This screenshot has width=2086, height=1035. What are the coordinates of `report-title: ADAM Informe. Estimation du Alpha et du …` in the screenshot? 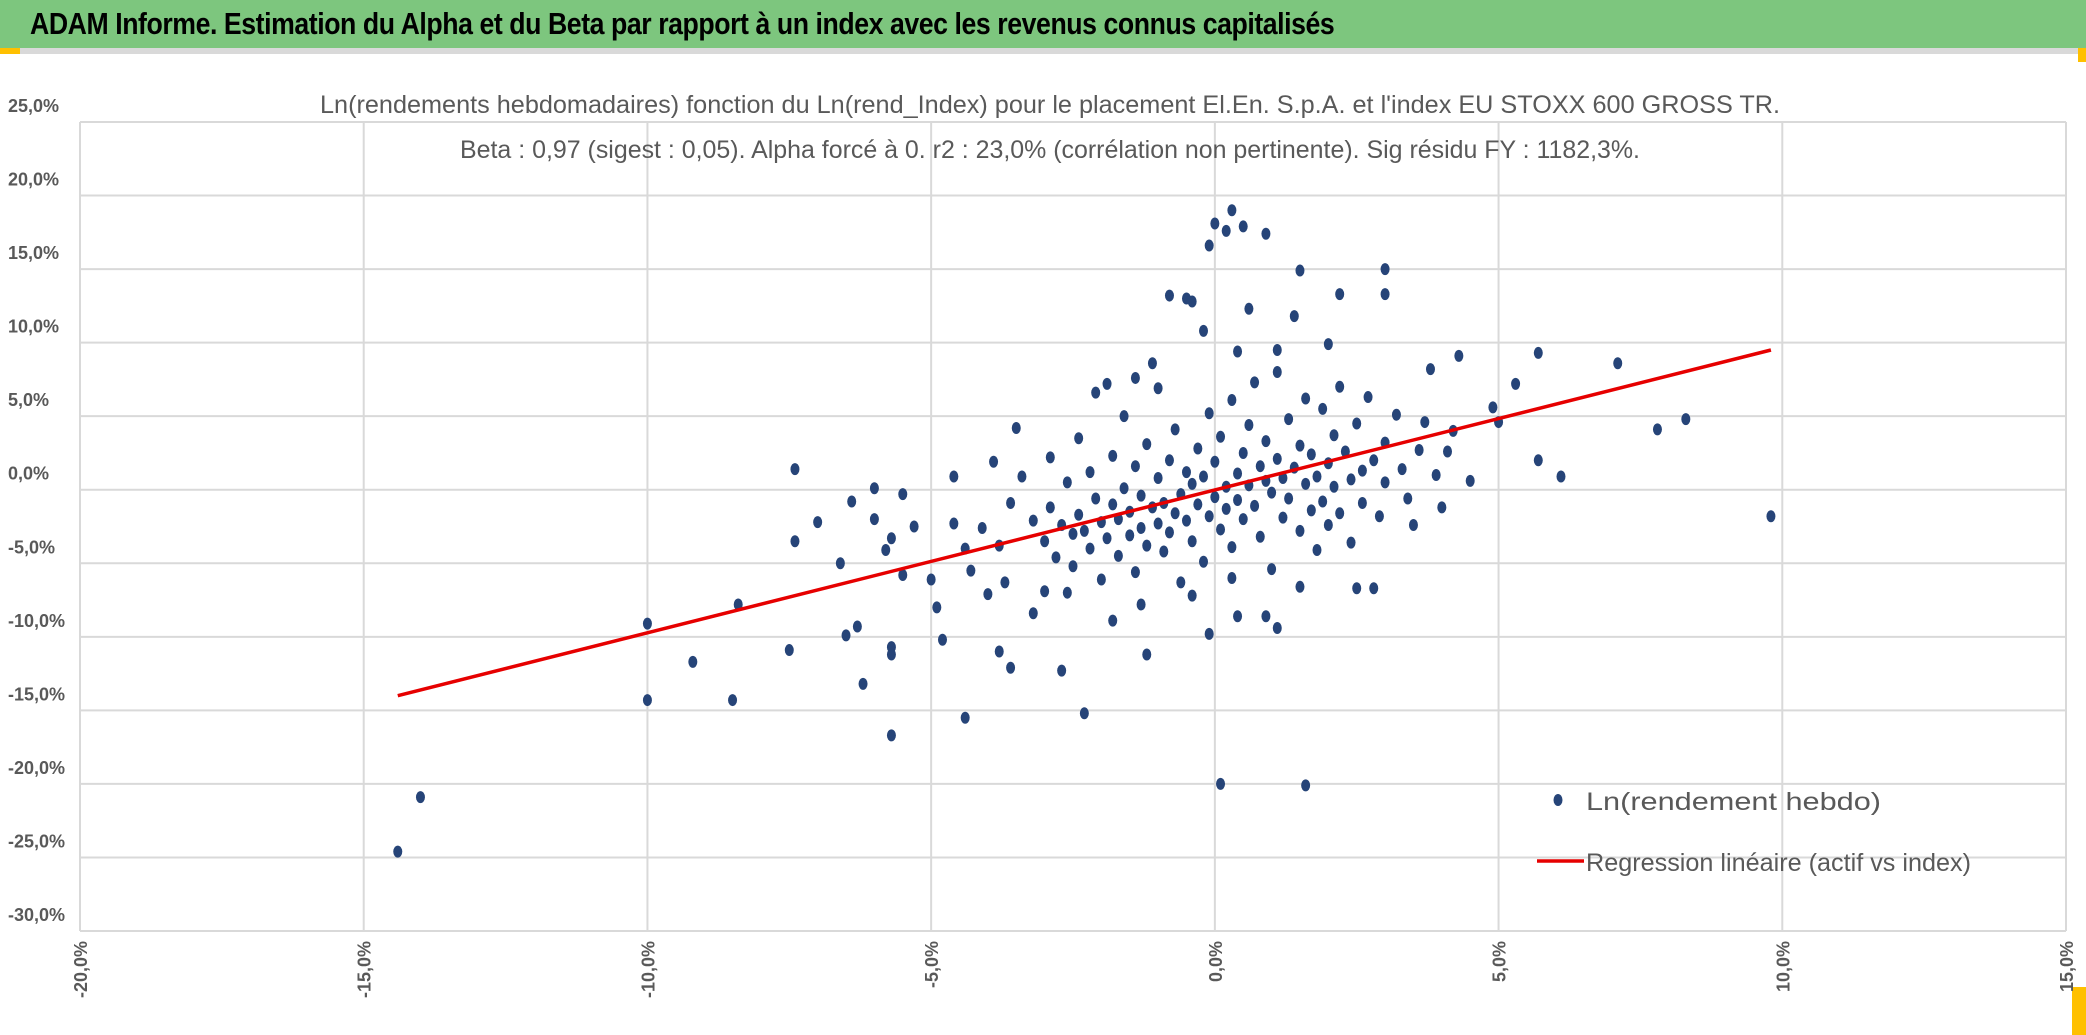 It's located at (682, 23).